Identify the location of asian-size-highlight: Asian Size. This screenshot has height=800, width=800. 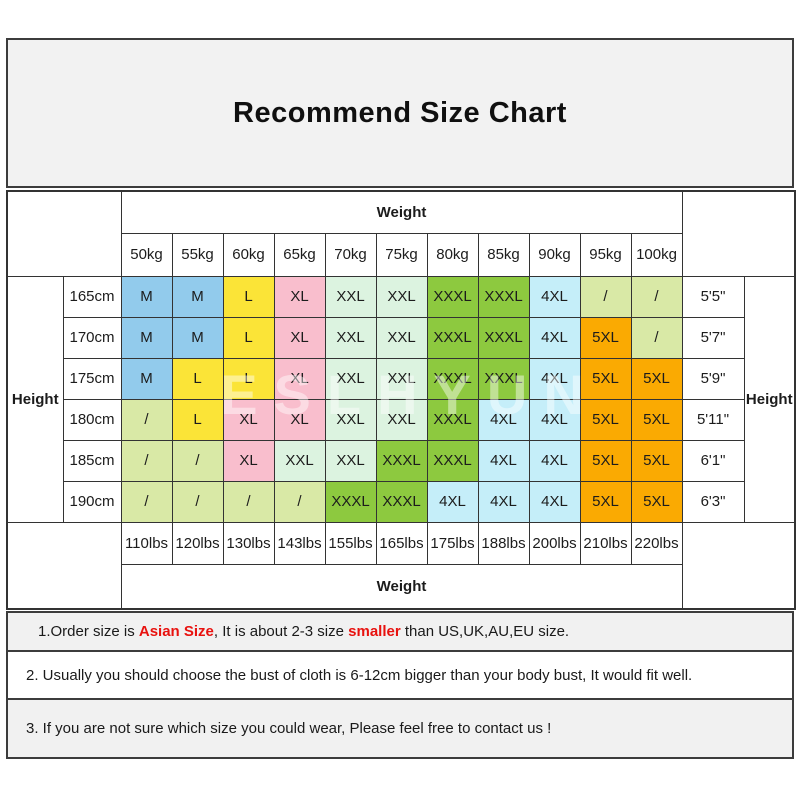
(176, 631).